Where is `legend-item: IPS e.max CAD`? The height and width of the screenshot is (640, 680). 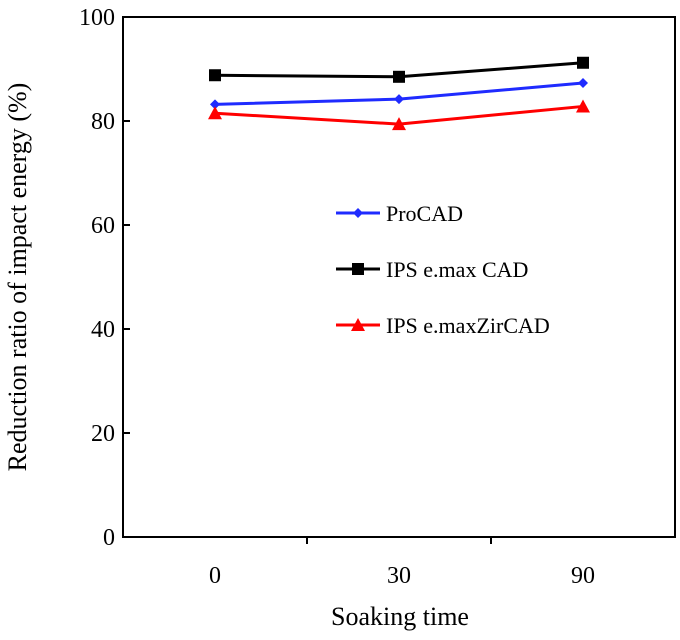 legend-item: IPS e.max CAD is located at coordinates (432, 269).